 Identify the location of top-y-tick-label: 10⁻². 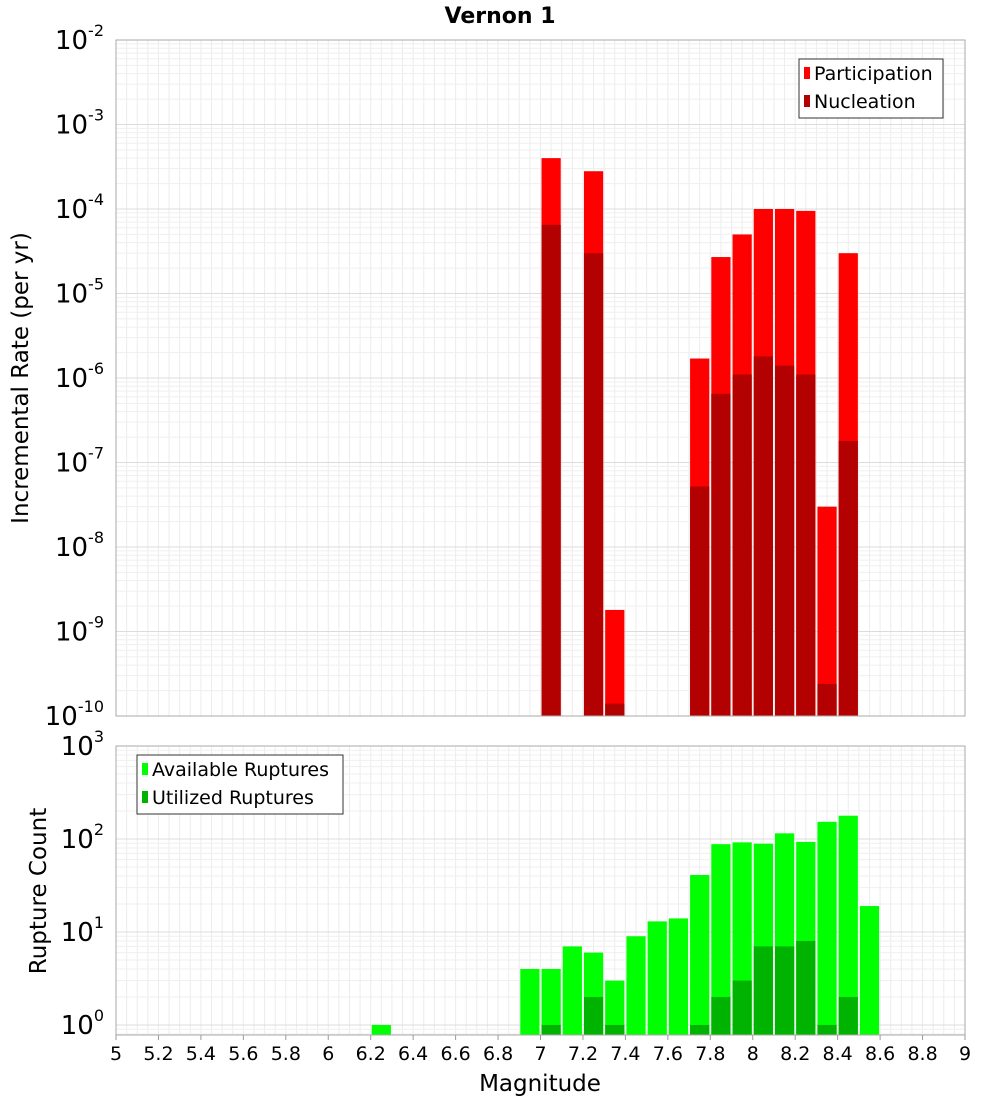
(79, 38).